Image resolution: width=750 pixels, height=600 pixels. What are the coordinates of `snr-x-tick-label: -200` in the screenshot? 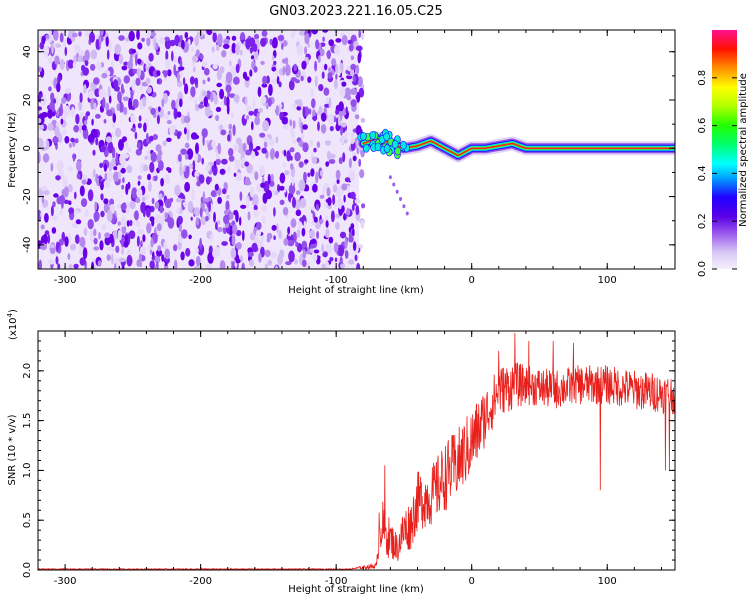 It's located at (200, 581).